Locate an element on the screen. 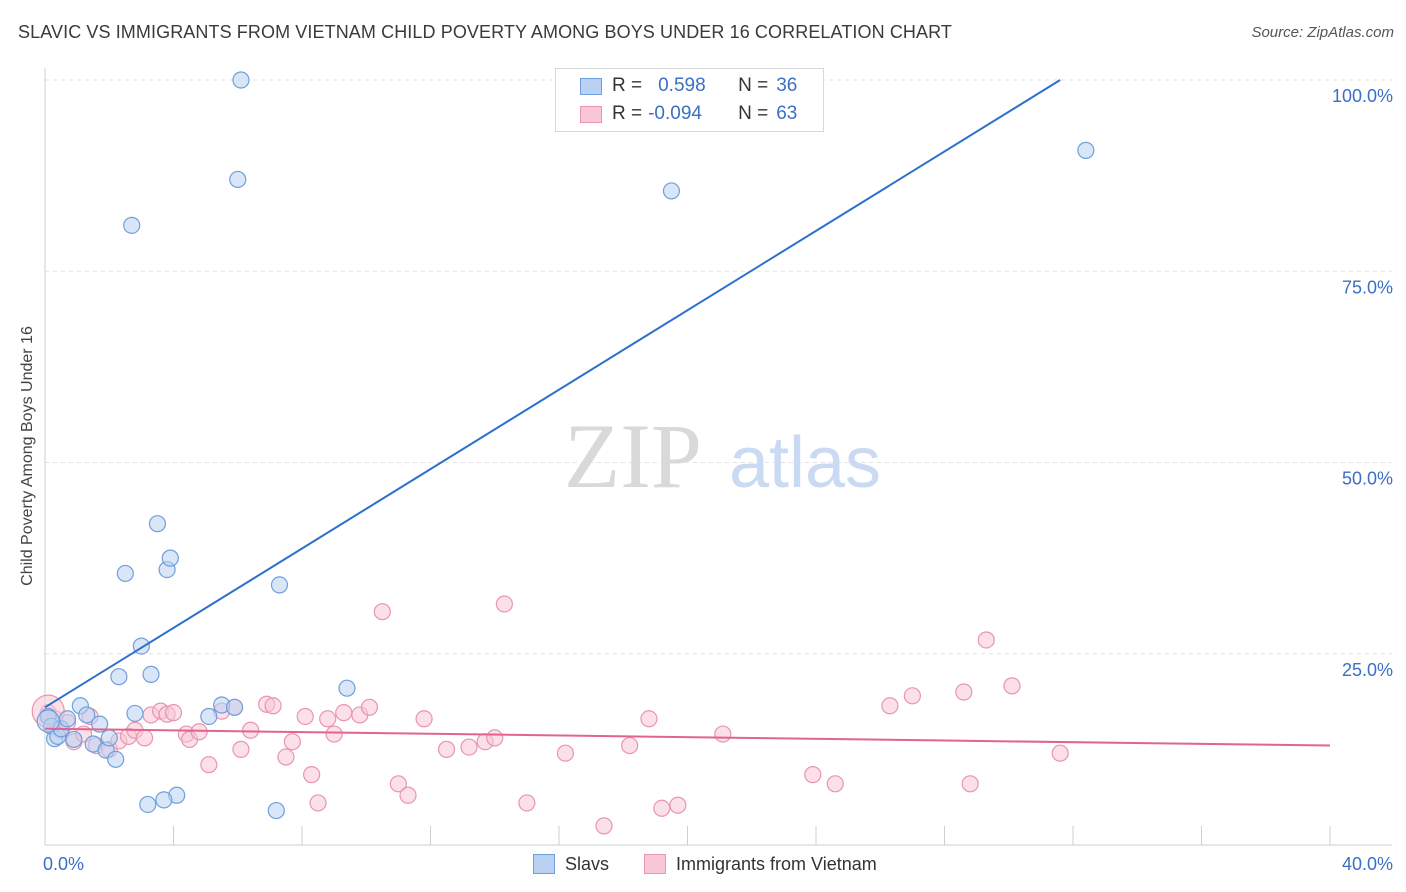 The width and height of the screenshot is (1406, 892). x-tick-label-1: 40.0% is located at coordinates (1367, 864).